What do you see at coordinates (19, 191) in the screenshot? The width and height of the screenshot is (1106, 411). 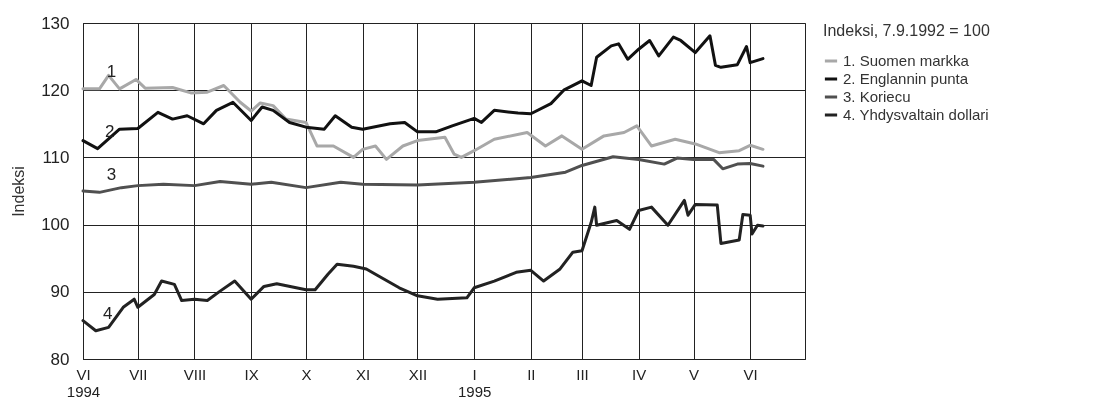 I see `y-axis-title: Indeksi` at bounding box center [19, 191].